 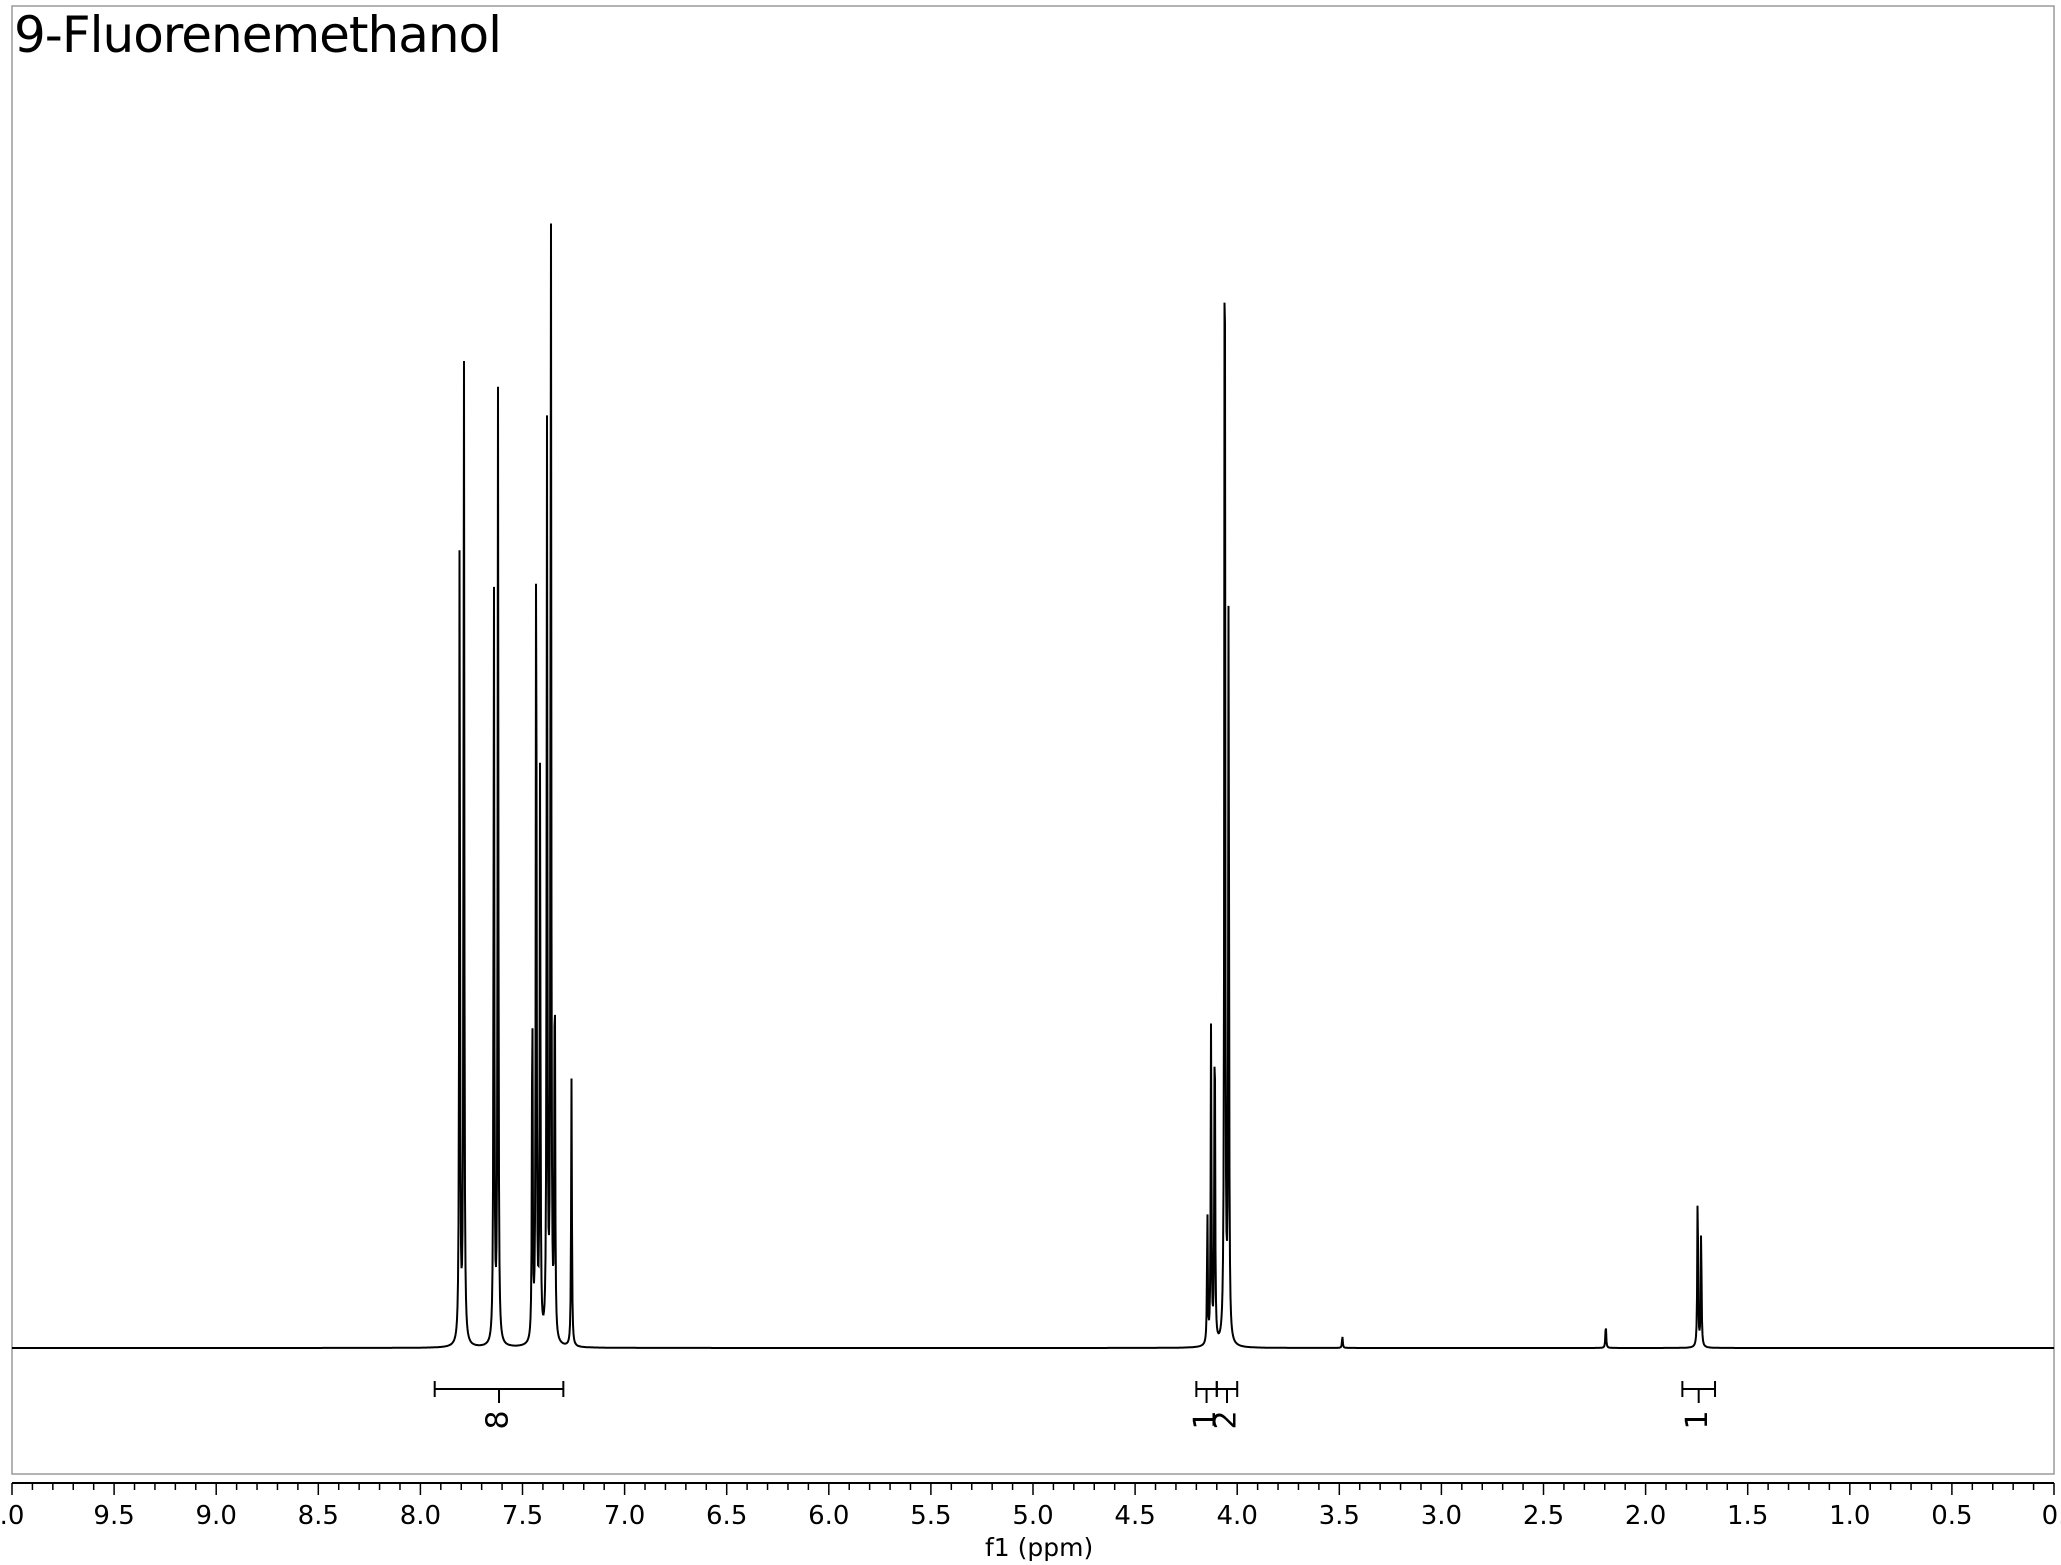 I want to click on x-tick-label-11: 4.5, so click(x=1134, y=1516).